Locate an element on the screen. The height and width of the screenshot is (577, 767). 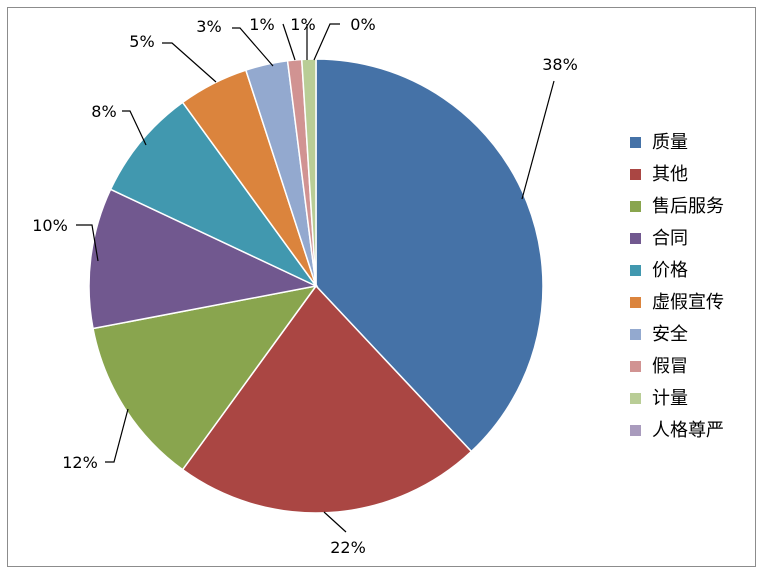
data-label: 0% is located at coordinates (362, 24).